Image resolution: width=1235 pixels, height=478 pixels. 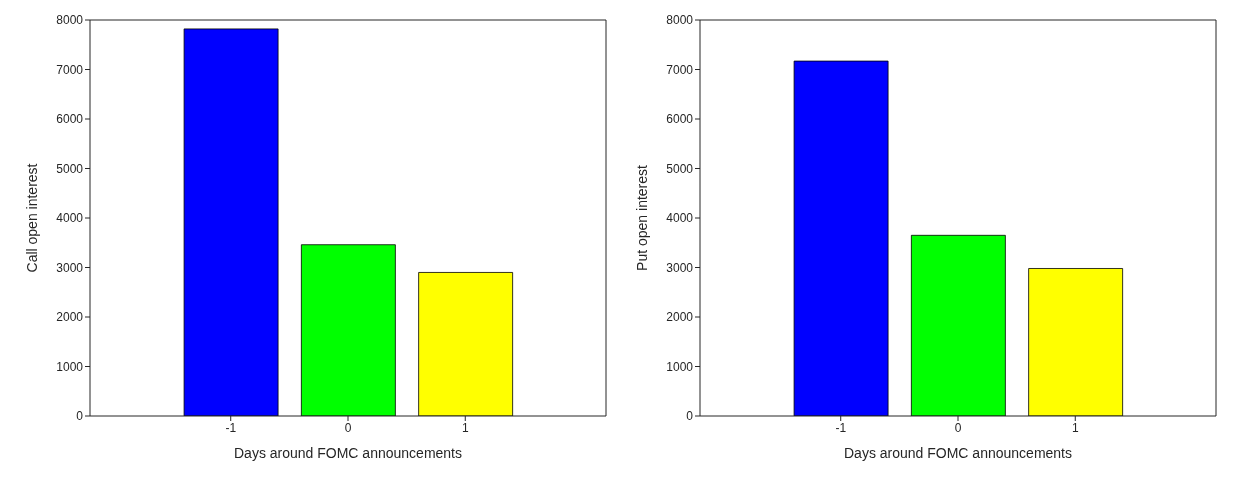 What do you see at coordinates (641, 217) in the screenshot?
I see `y-axis-title: Put open interest` at bounding box center [641, 217].